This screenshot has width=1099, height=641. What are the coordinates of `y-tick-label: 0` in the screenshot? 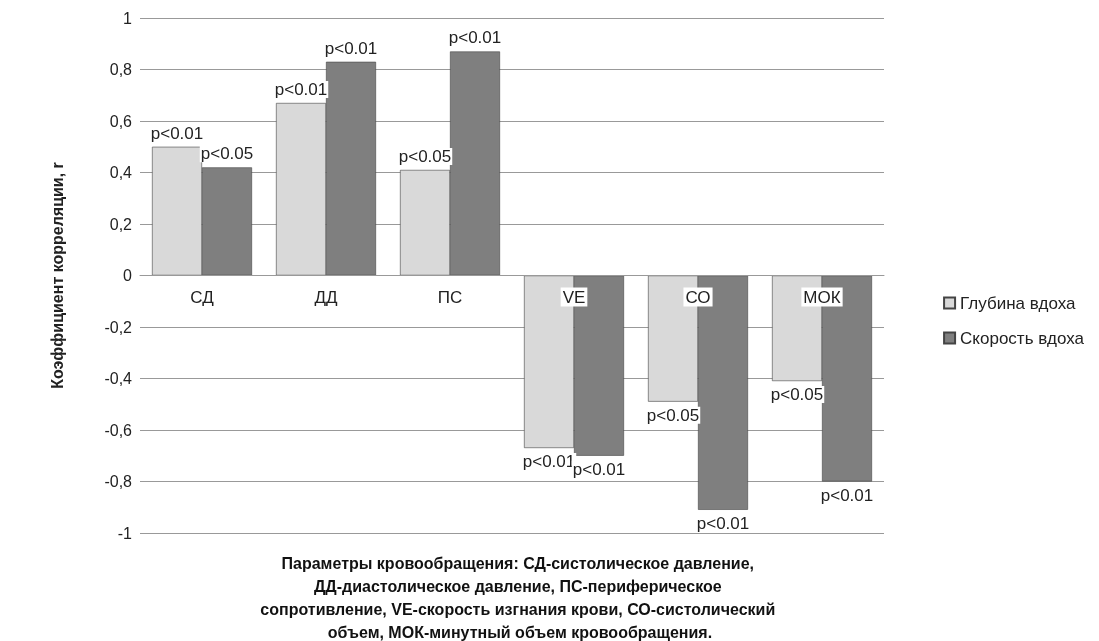 It's located at (128, 275).